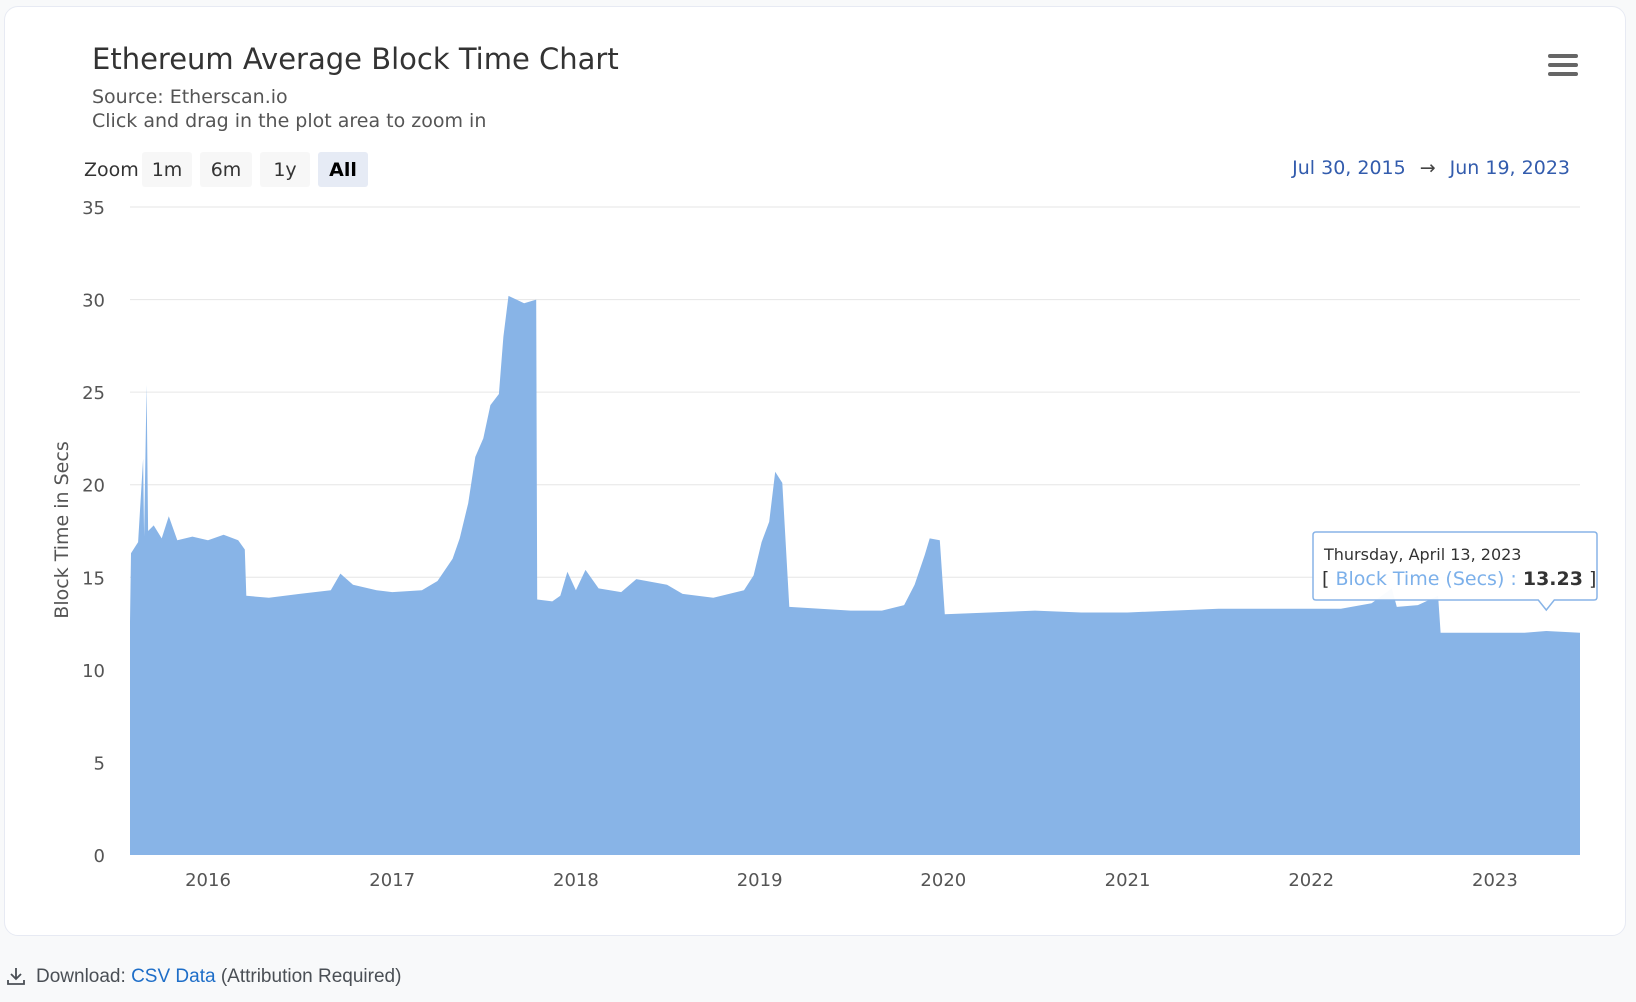 The width and height of the screenshot is (1636, 1002). Describe the element at coordinates (1419, 579) in the screenshot. I see `tooltip-series-name: Block Time (Secs)` at that location.